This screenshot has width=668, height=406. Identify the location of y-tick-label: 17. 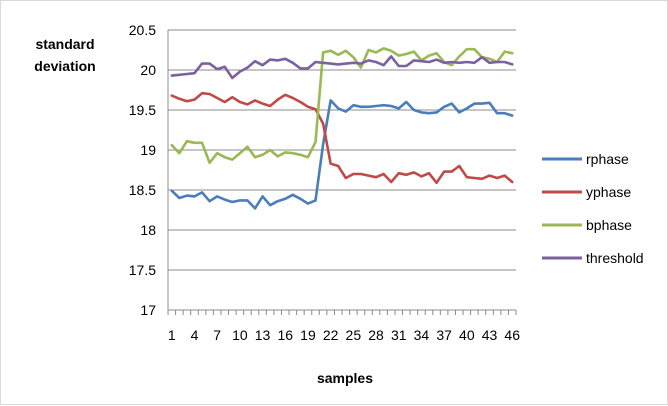
(148, 310).